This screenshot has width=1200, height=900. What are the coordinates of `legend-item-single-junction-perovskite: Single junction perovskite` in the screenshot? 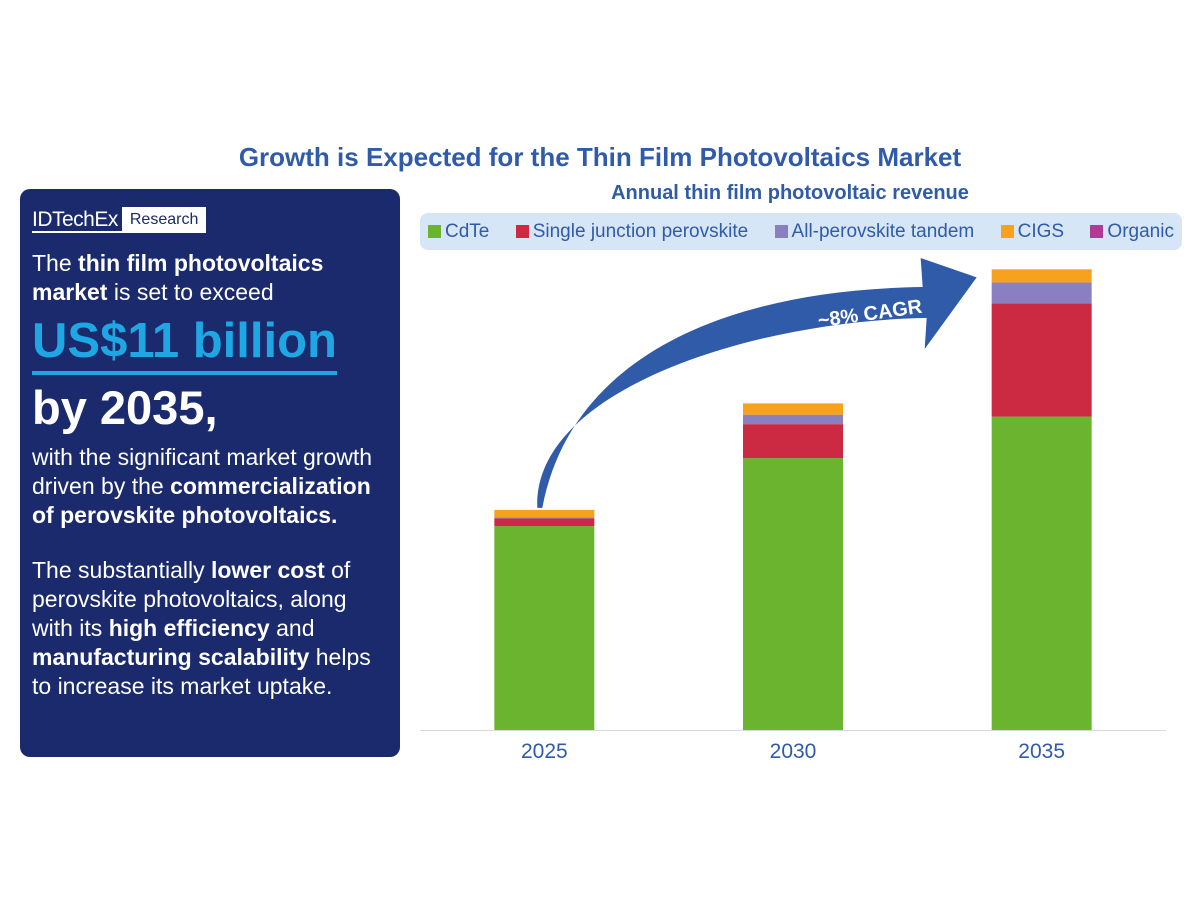 It's located at (632, 231).